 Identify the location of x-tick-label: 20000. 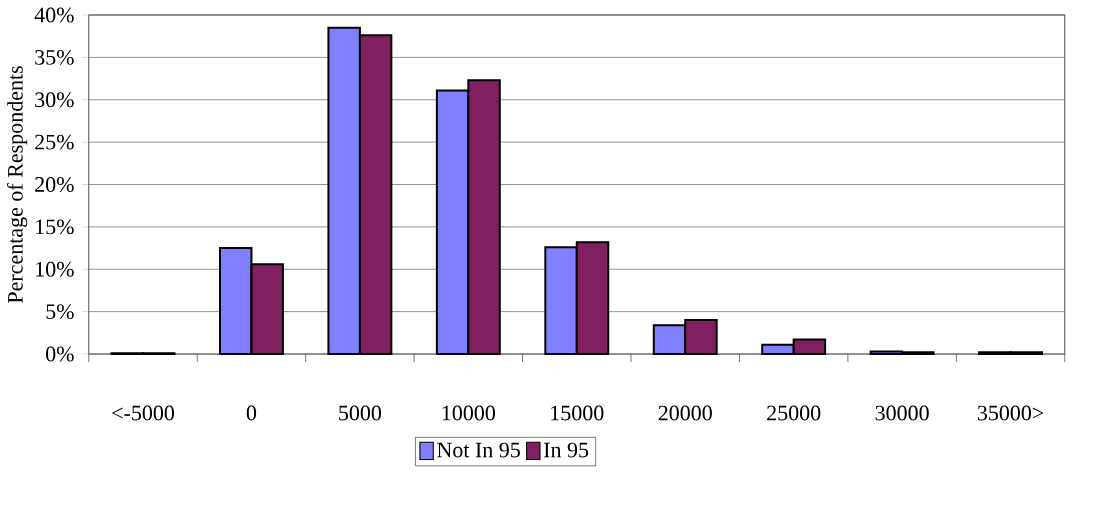
(685, 413).